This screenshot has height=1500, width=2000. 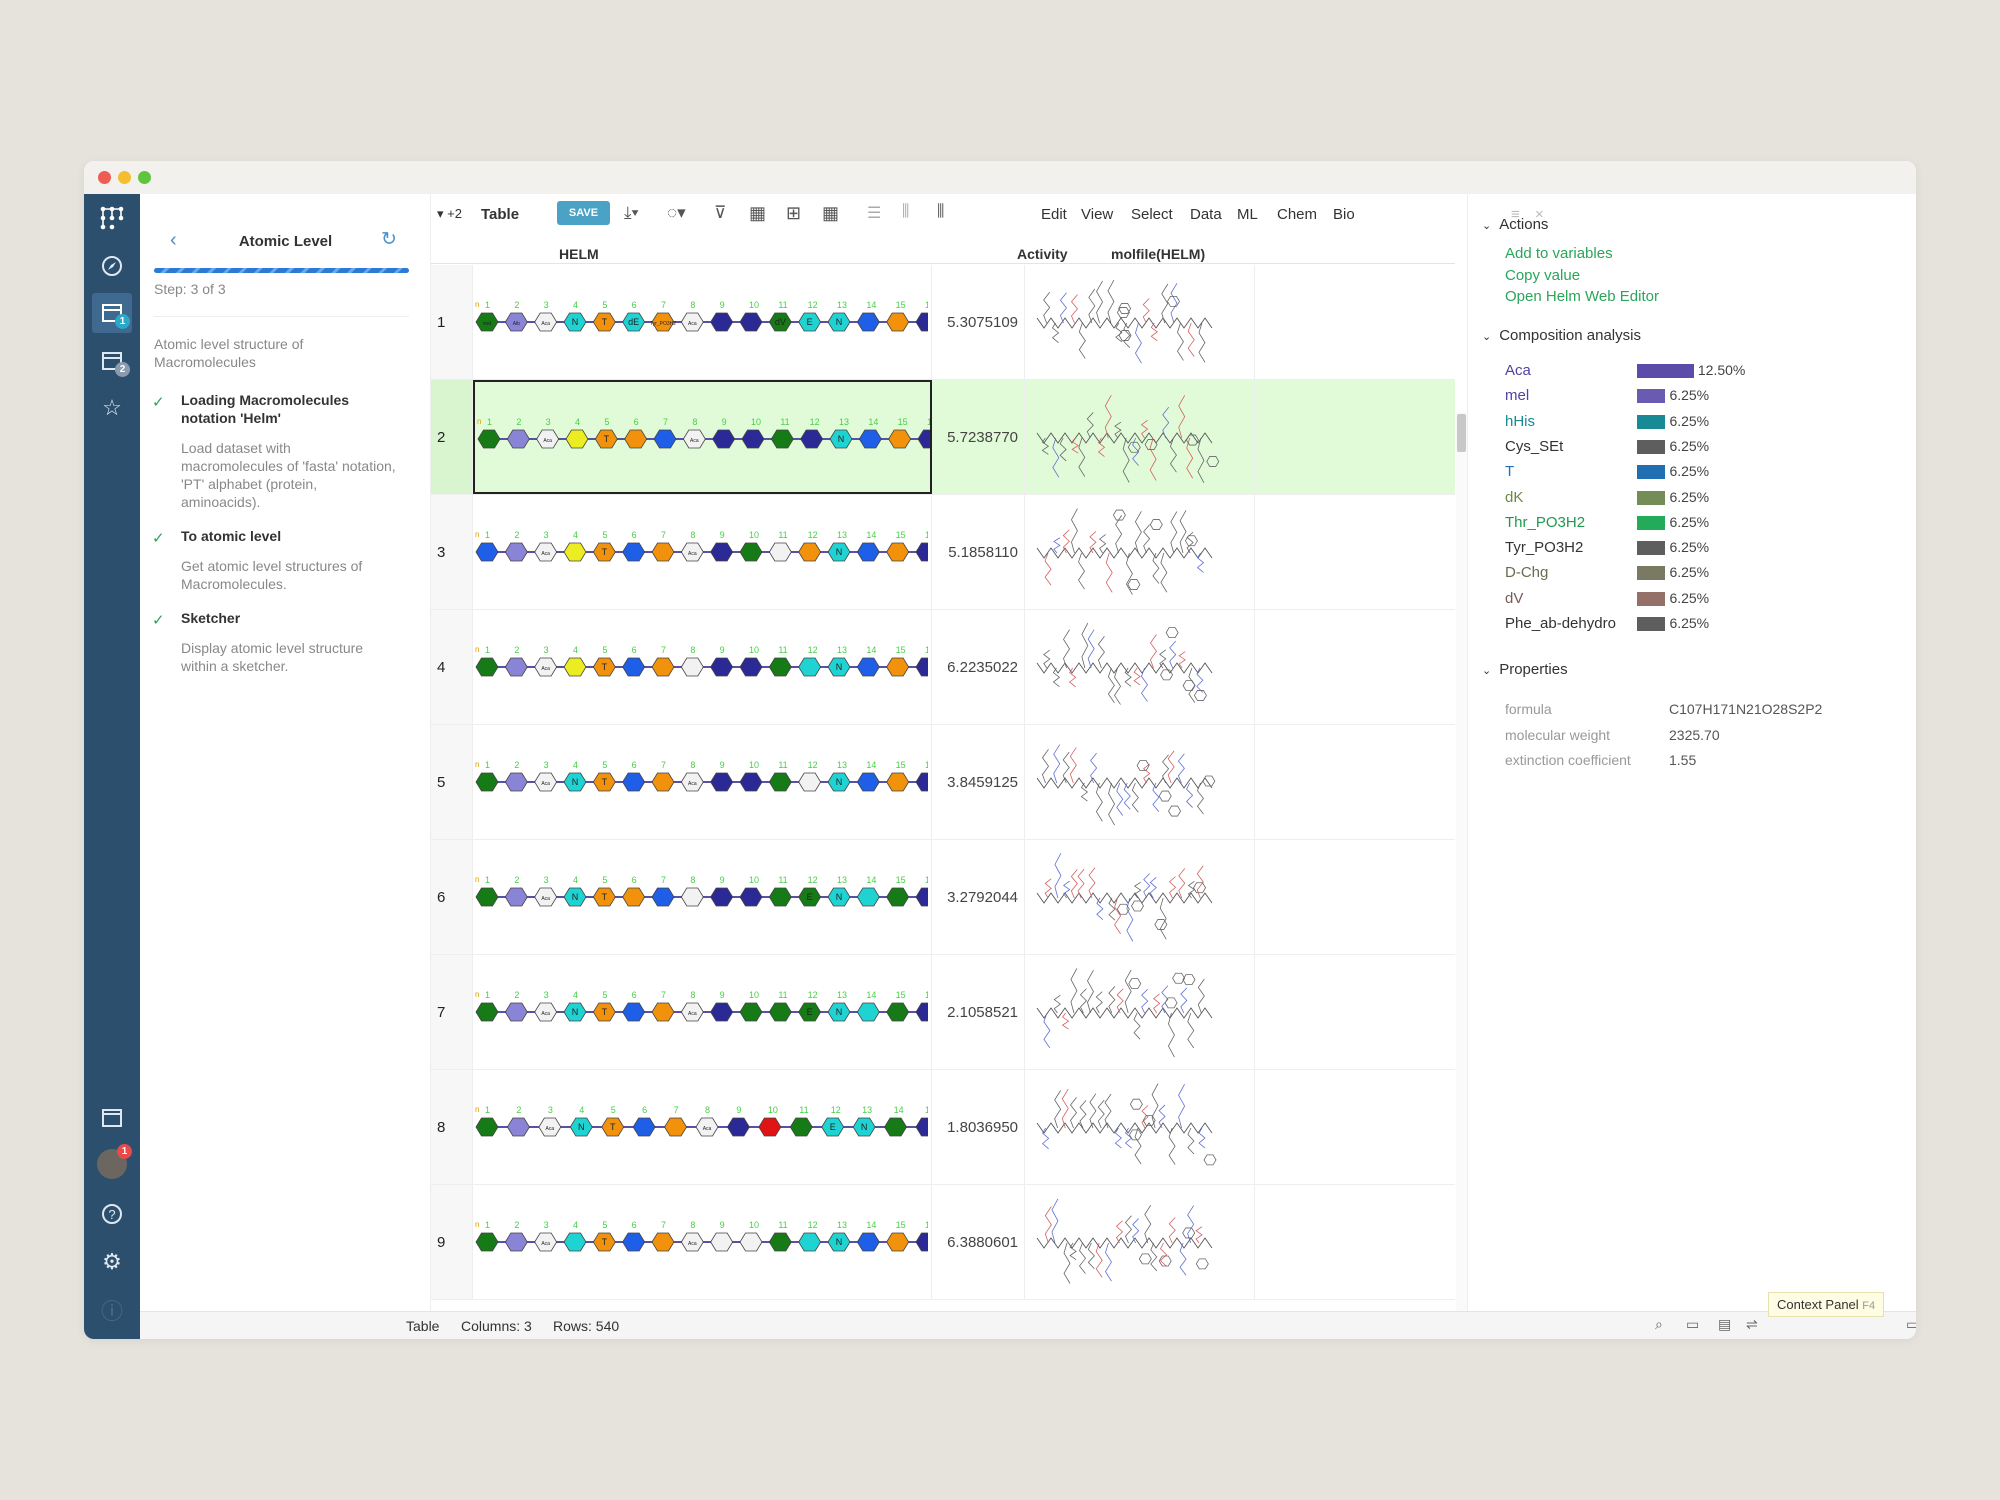 What do you see at coordinates (1655, 625) in the screenshot?
I see `composition-item: Phe_ab-dehydro 6.25%` at bounding box center [1655, 625].